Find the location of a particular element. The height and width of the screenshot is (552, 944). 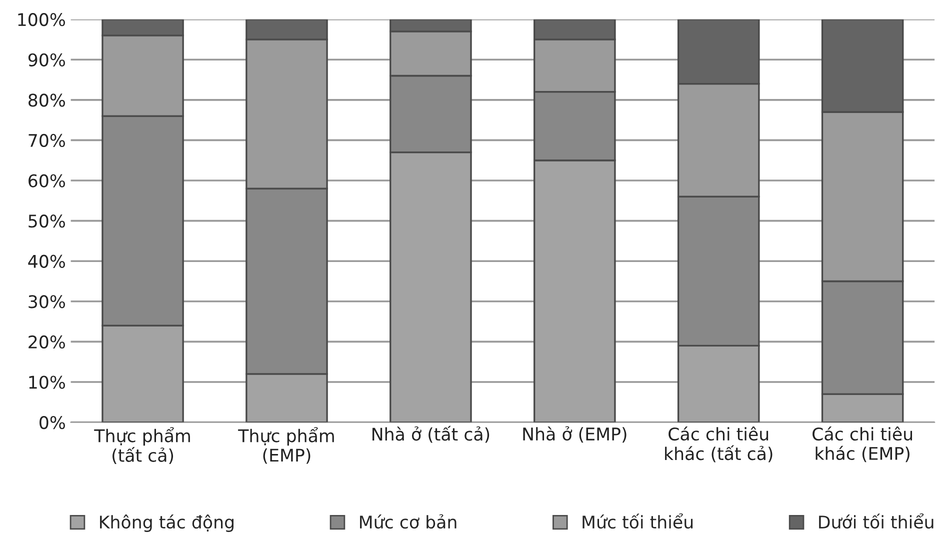

y-tick-label: 20% is located at coordinates (46, 342).